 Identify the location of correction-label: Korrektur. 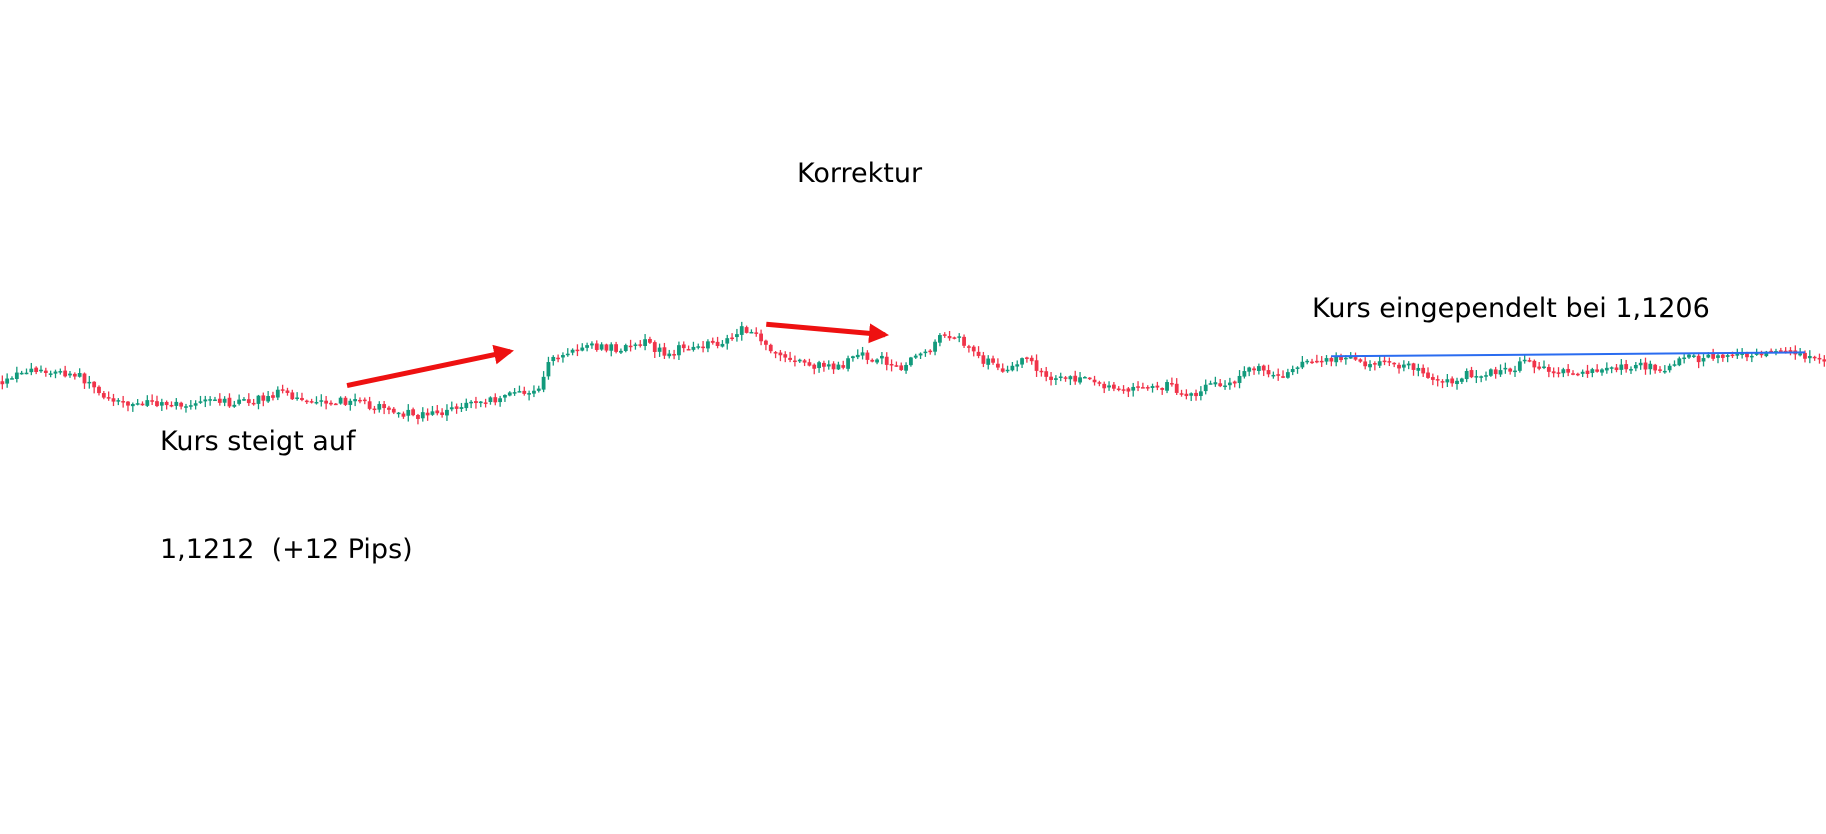
(860, 173).